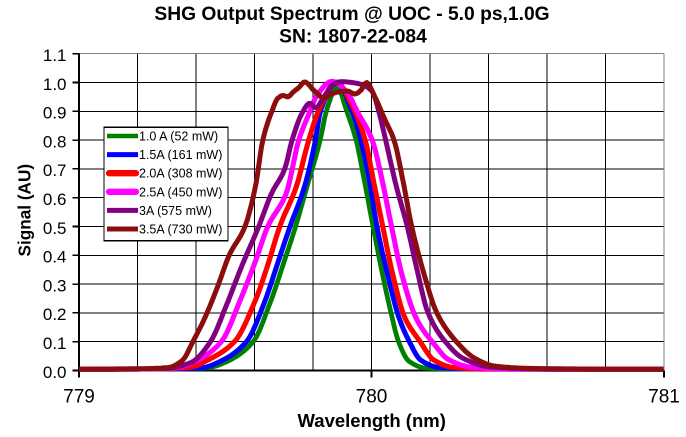 Image resolution: width=686 pixels, height=437 pixels. I want to click on svg-text: Signal (AU), so click(25, 210).